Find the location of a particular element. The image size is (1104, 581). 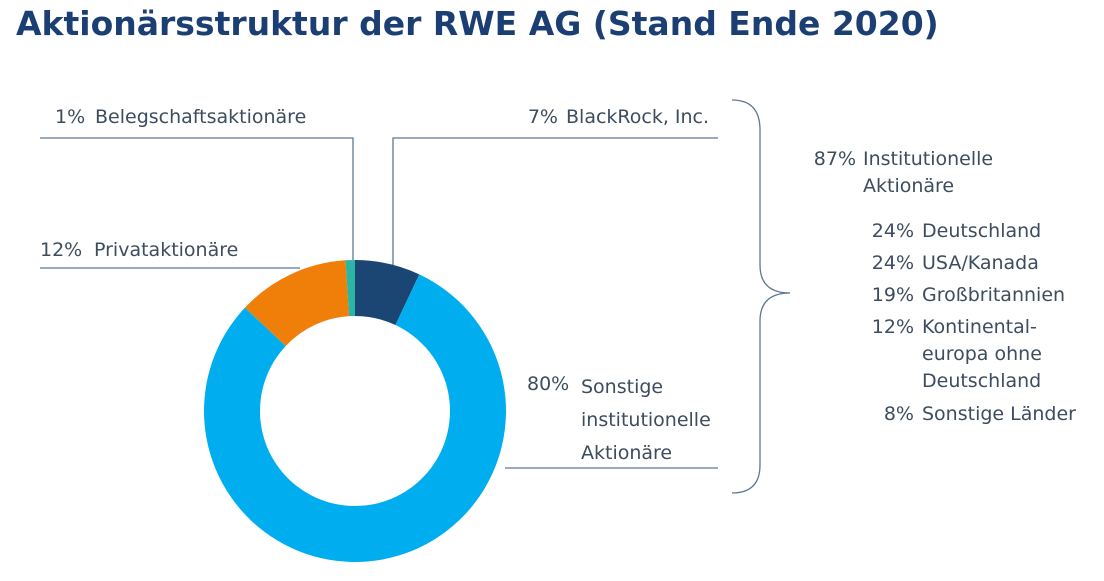

breakdown-item-label: Kontinental- europa ohne Deutschland is located at coordinates (982, 354).